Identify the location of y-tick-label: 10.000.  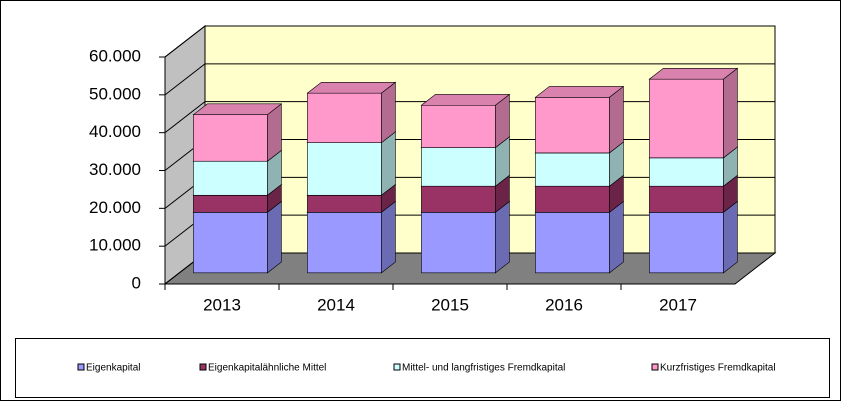
(115, 245).